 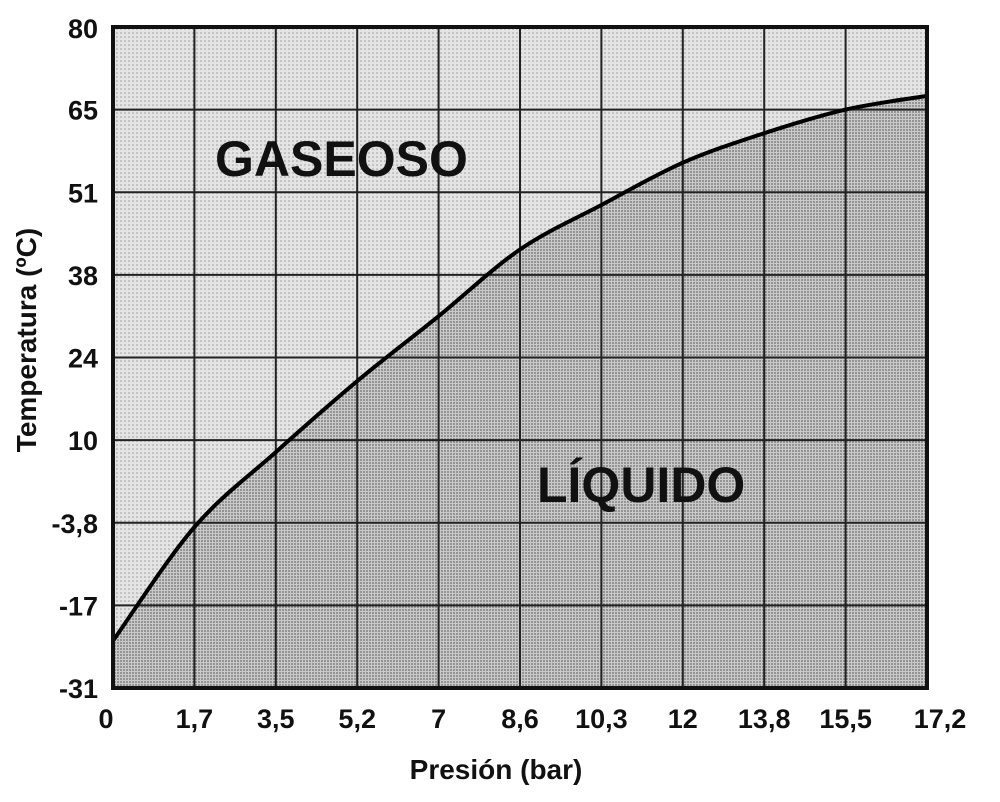 I want to click on y-tick-label: 24, so click(x=83, y=359).